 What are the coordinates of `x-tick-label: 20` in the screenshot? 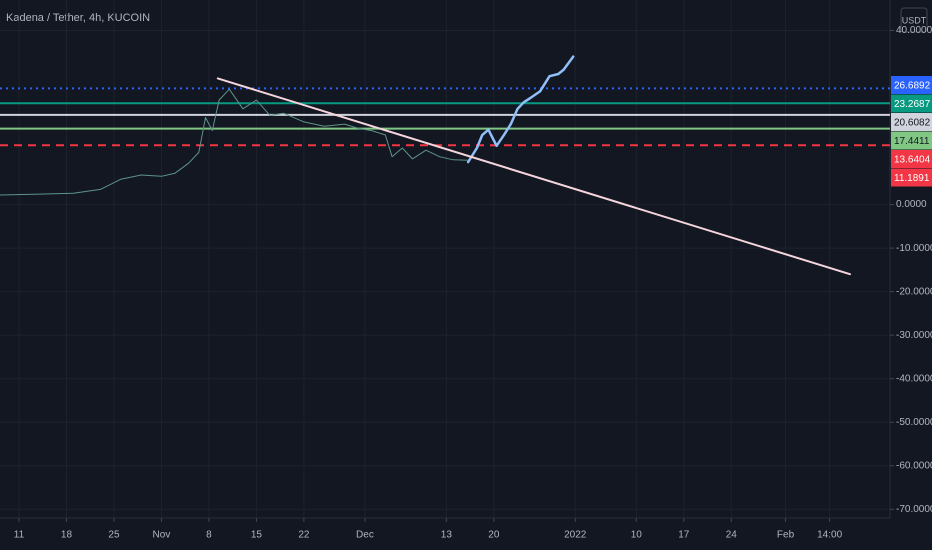 It's located at (494, 535).